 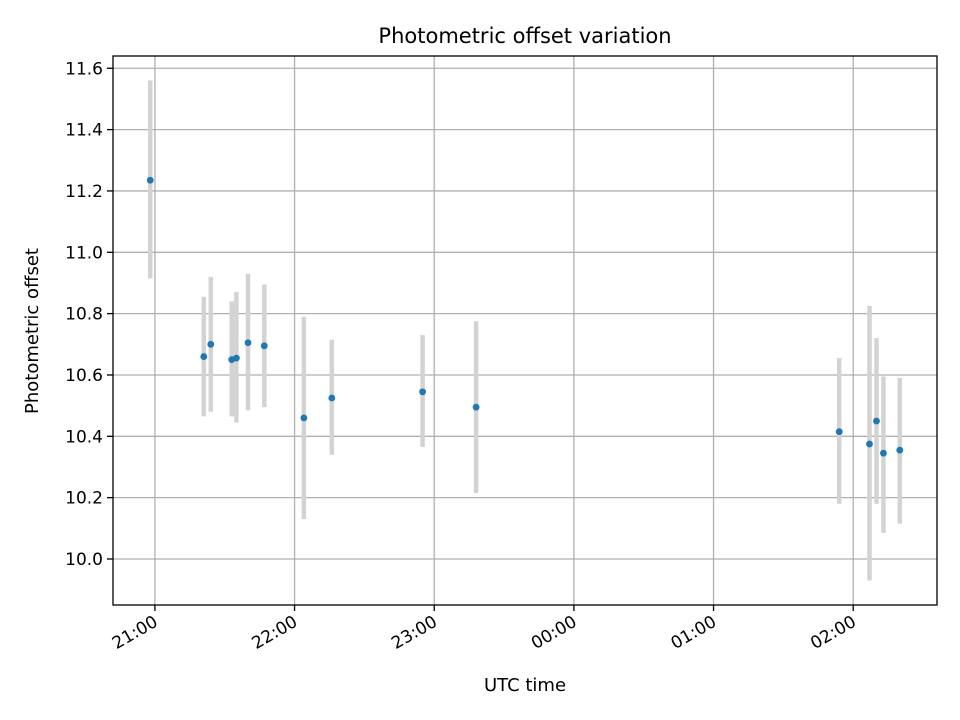 I want to click on y-tick-label: 11.6, so click(x=84, y=69).